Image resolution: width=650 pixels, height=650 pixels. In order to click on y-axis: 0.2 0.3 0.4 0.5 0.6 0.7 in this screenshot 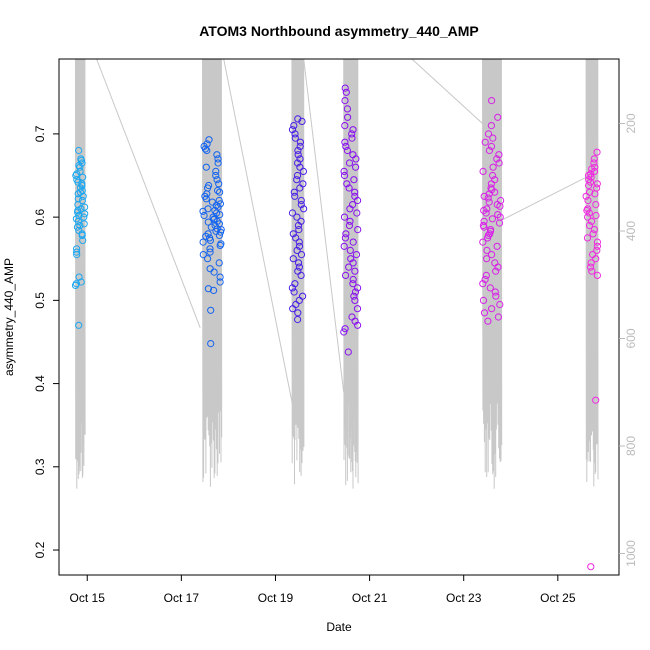, I will do `click(46, 341)`.